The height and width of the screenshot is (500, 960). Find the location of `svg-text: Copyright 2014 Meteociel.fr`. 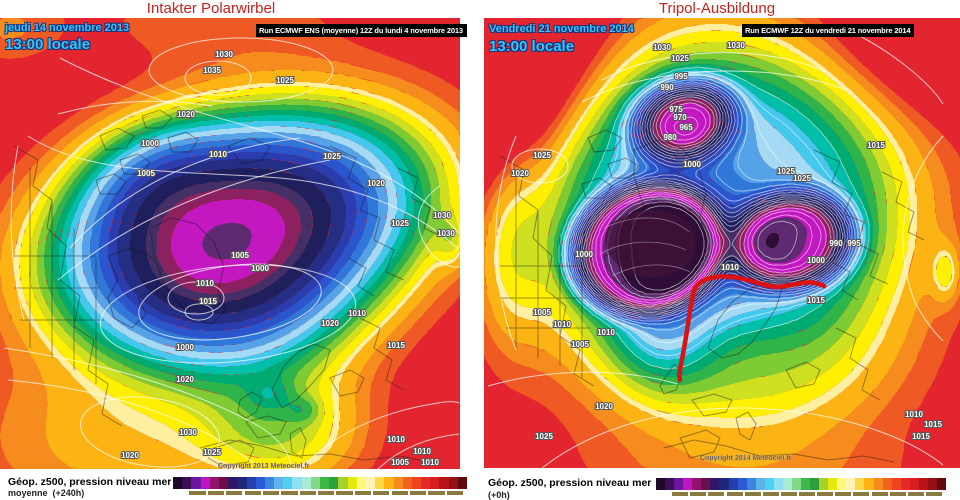

svg-text: Copyright 2014 Meteociel.fr is located at coordinates (746, 458).